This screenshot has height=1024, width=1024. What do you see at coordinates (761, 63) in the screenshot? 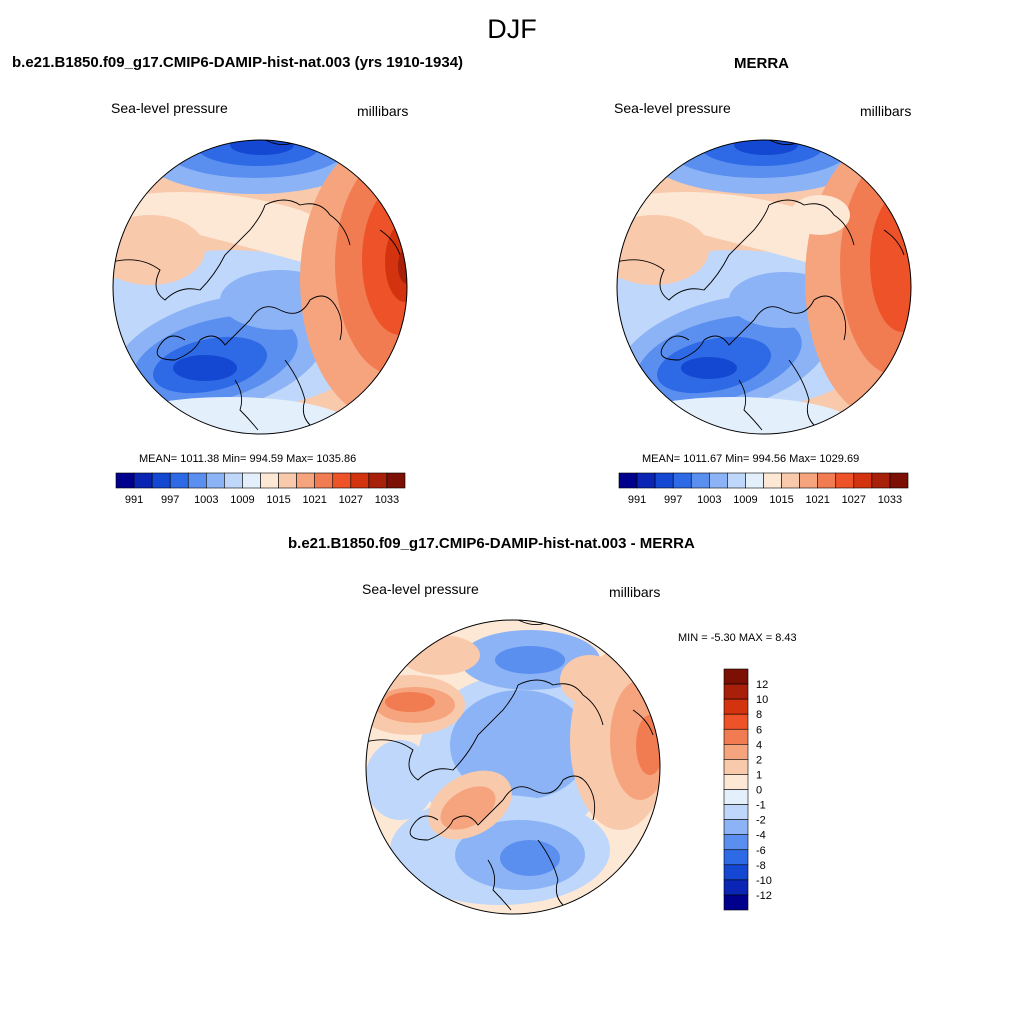
I see `panel-2-title: MERRA` at bounding box center [761, 63].